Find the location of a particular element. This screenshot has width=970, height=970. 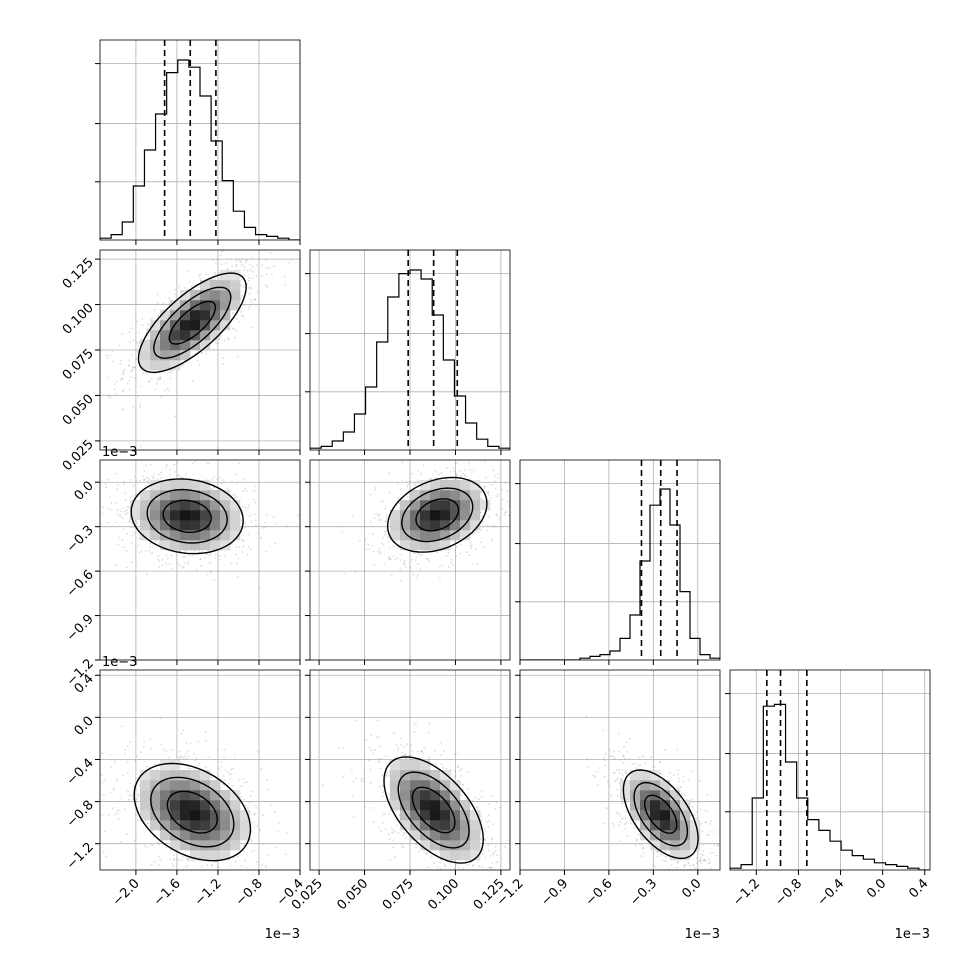

y-tick-label: −0.9 is located at coordinates (80, 628).